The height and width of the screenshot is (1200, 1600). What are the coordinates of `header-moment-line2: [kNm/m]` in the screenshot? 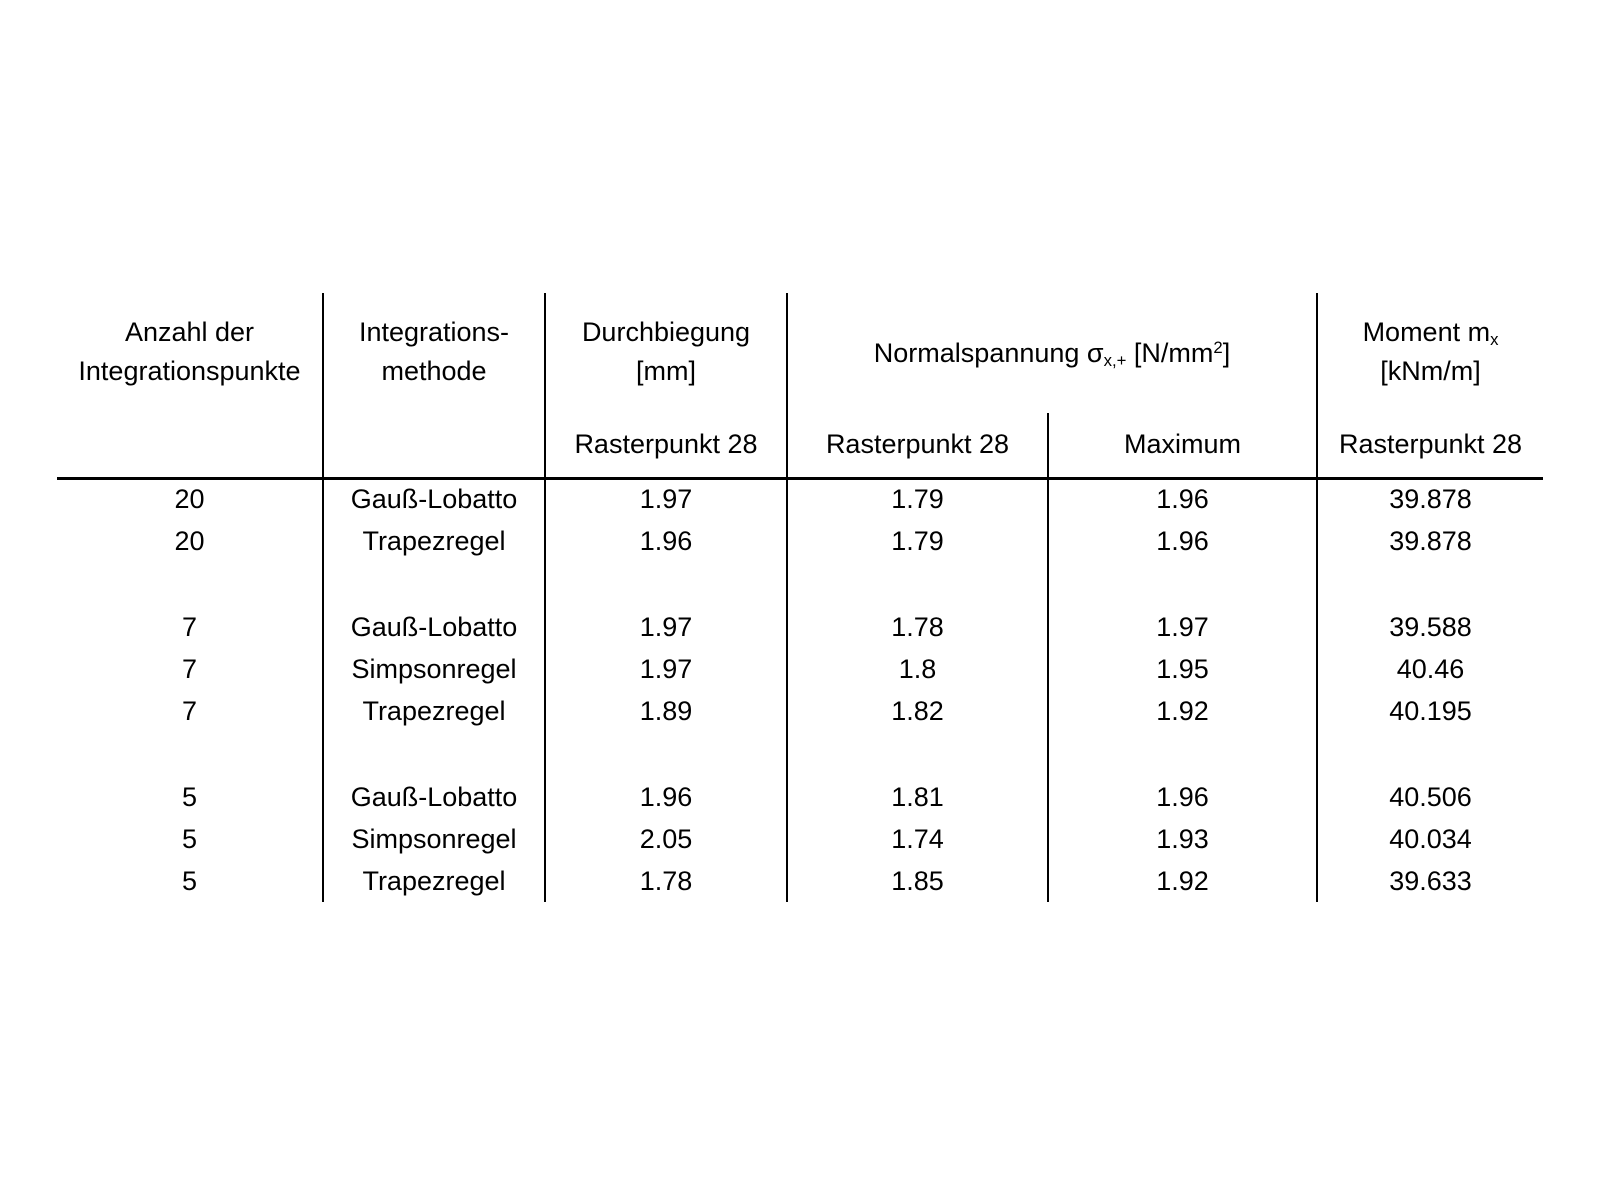 It's located at (1430, 371).